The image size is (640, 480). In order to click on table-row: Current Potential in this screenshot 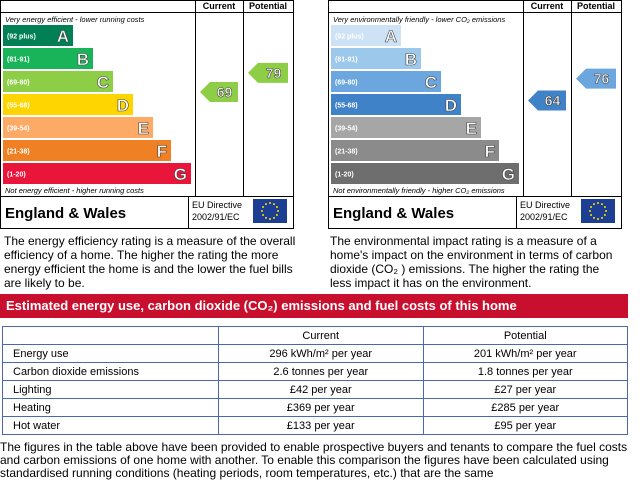, I will do `click(315, 335)`.